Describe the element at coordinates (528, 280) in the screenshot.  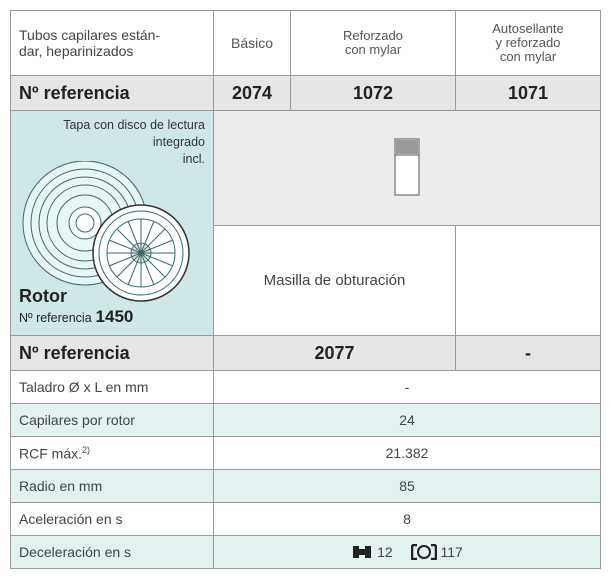
I see `empty-cell` at that location.